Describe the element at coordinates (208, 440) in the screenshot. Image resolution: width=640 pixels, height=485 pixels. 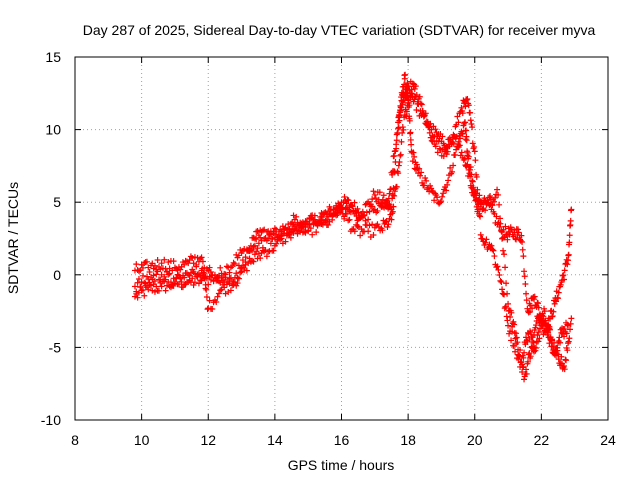
I see `x-tick-label: 12` at that location.